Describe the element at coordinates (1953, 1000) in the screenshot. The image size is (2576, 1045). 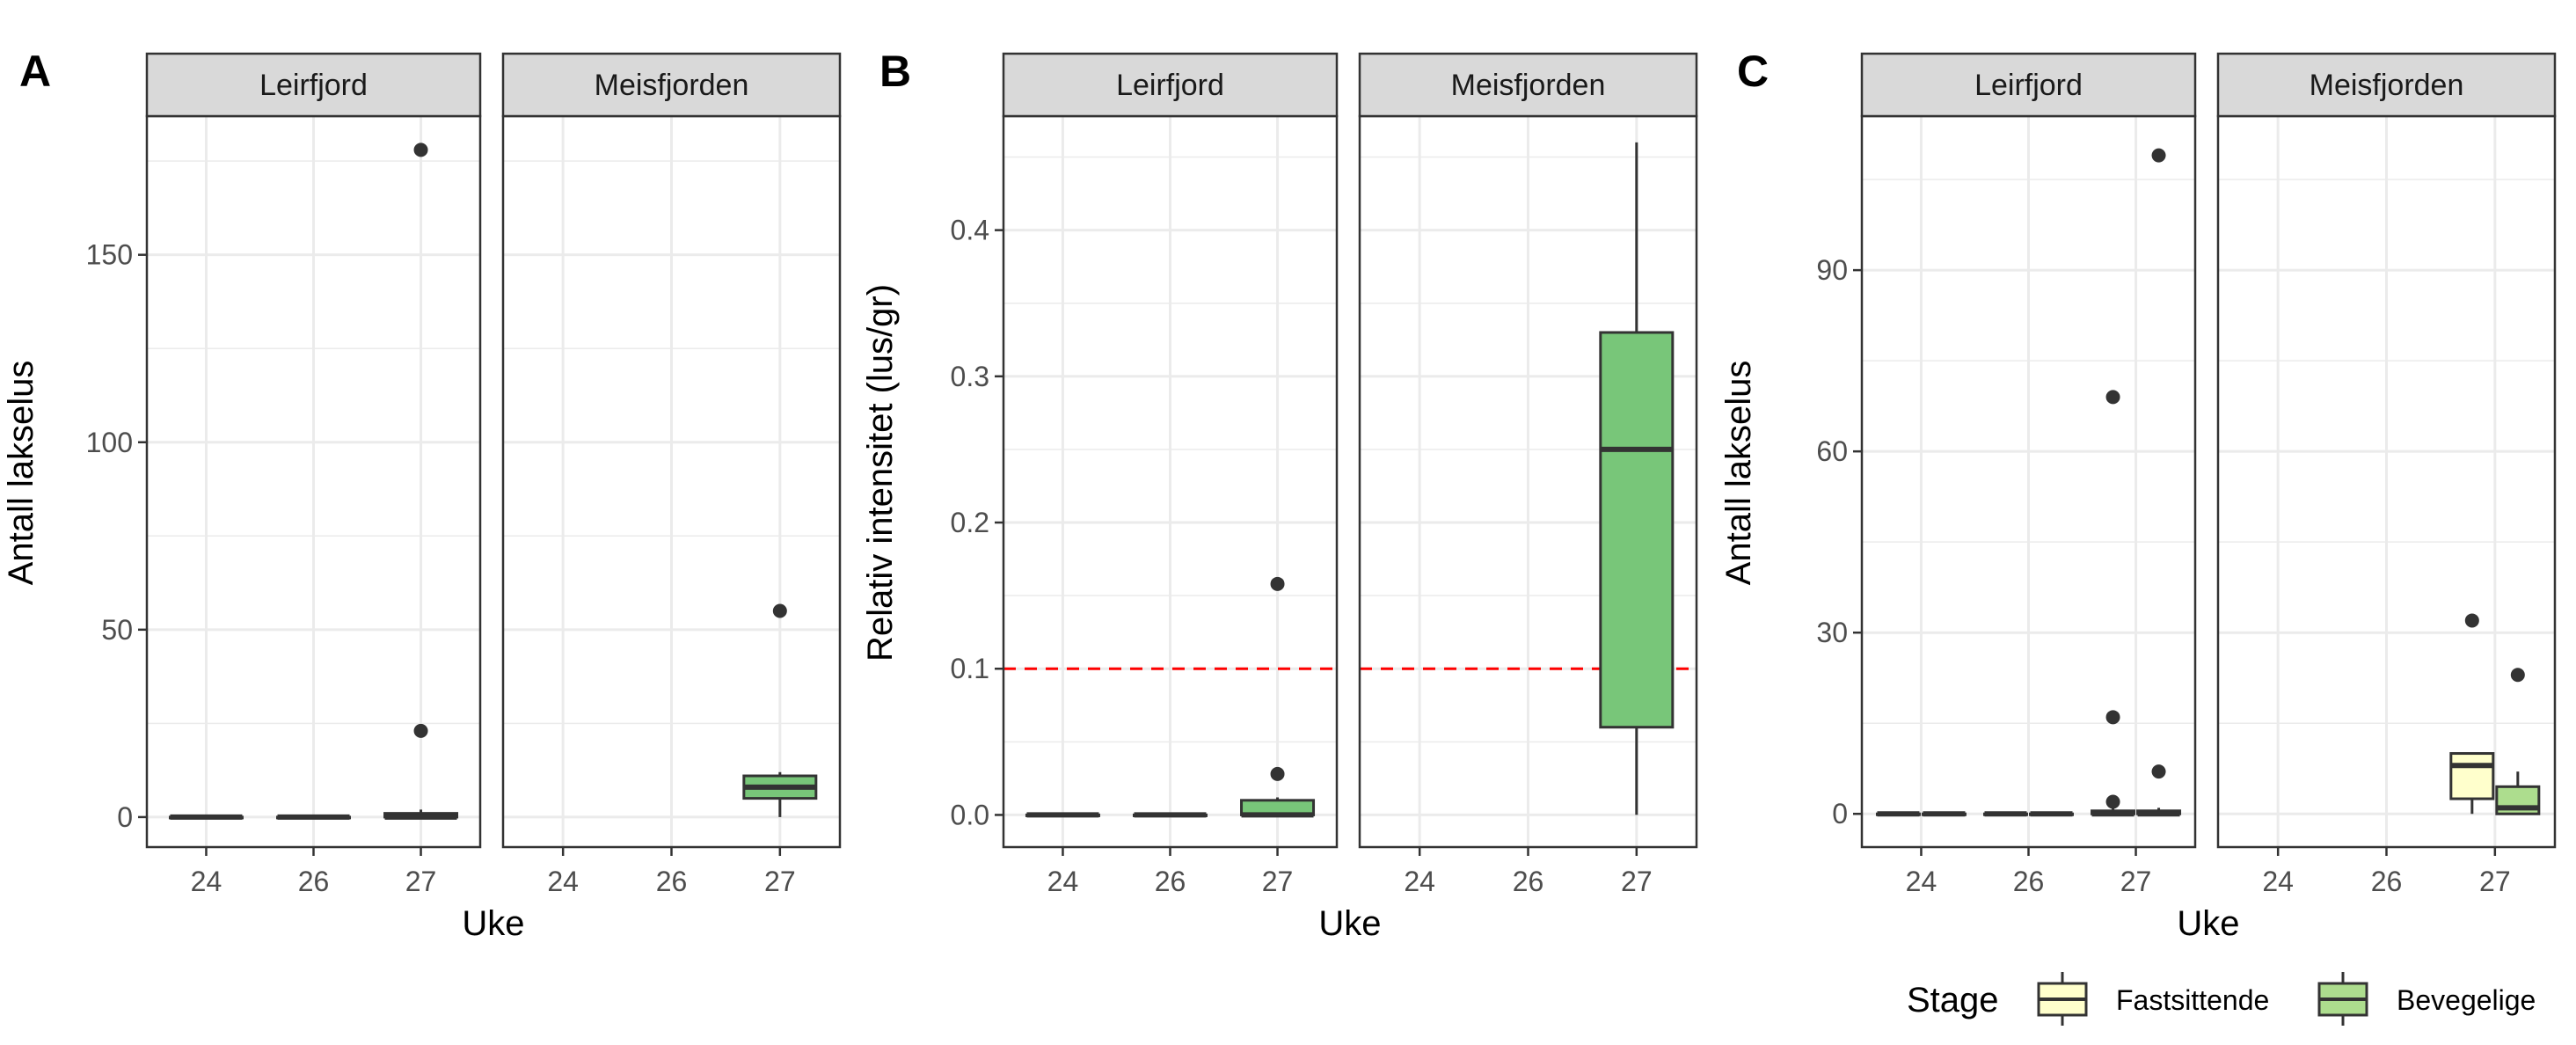
I see `legend-title: Stage` at that location.